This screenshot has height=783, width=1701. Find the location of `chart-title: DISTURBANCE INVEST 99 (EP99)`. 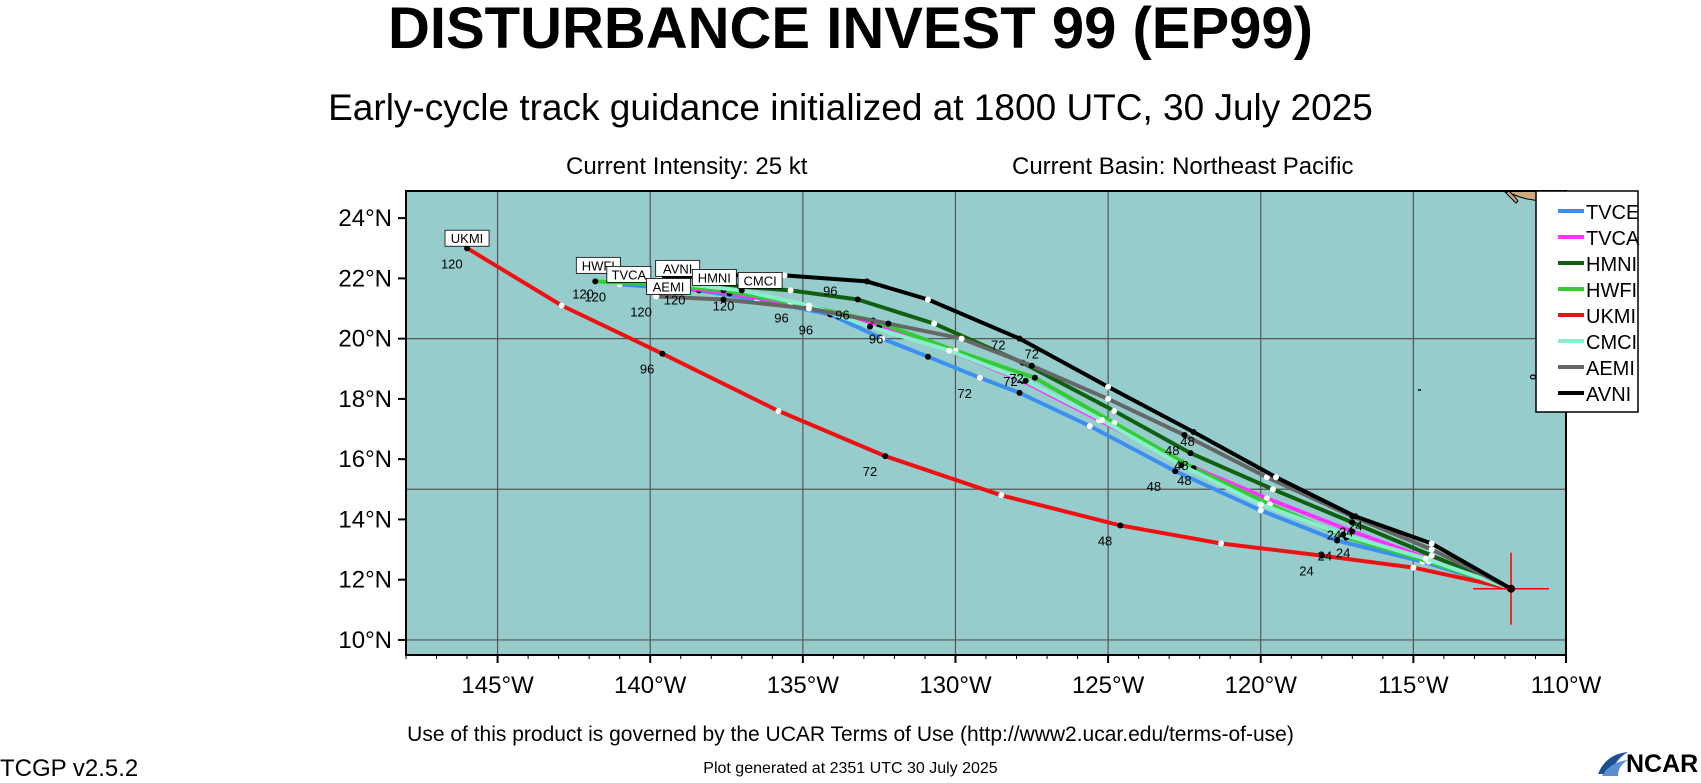

chart-title: DISTURBANCE INVEST 99 (EP99) is located at coordinates (850, 30).